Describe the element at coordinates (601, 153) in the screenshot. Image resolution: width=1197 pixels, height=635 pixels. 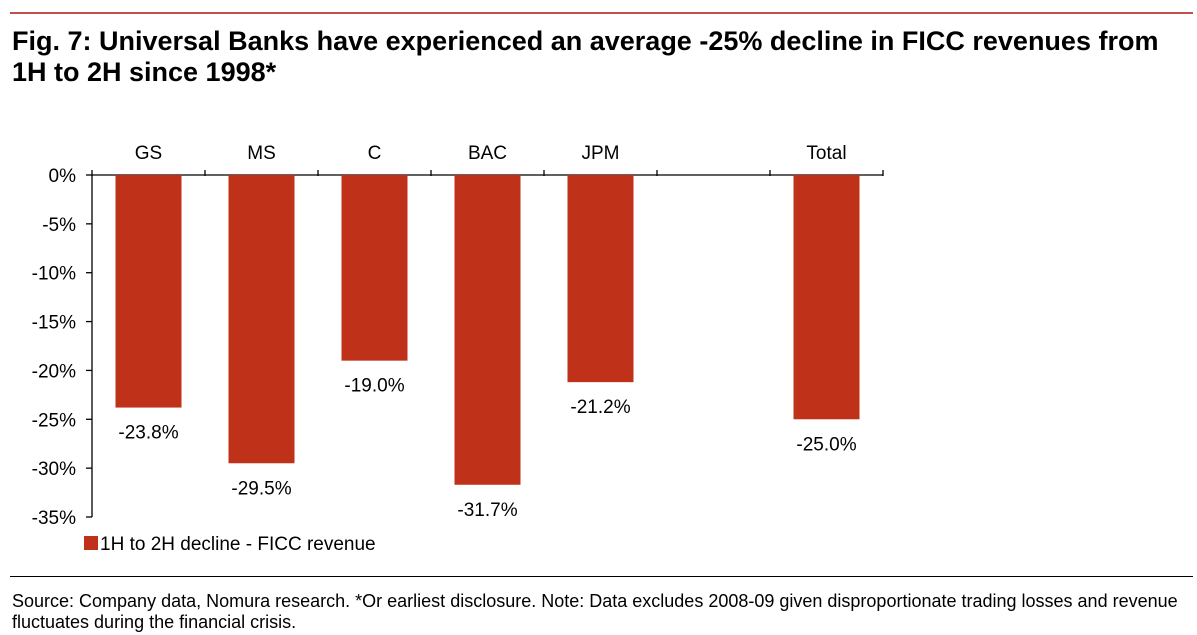
I see `category-label: JPM` at that location.